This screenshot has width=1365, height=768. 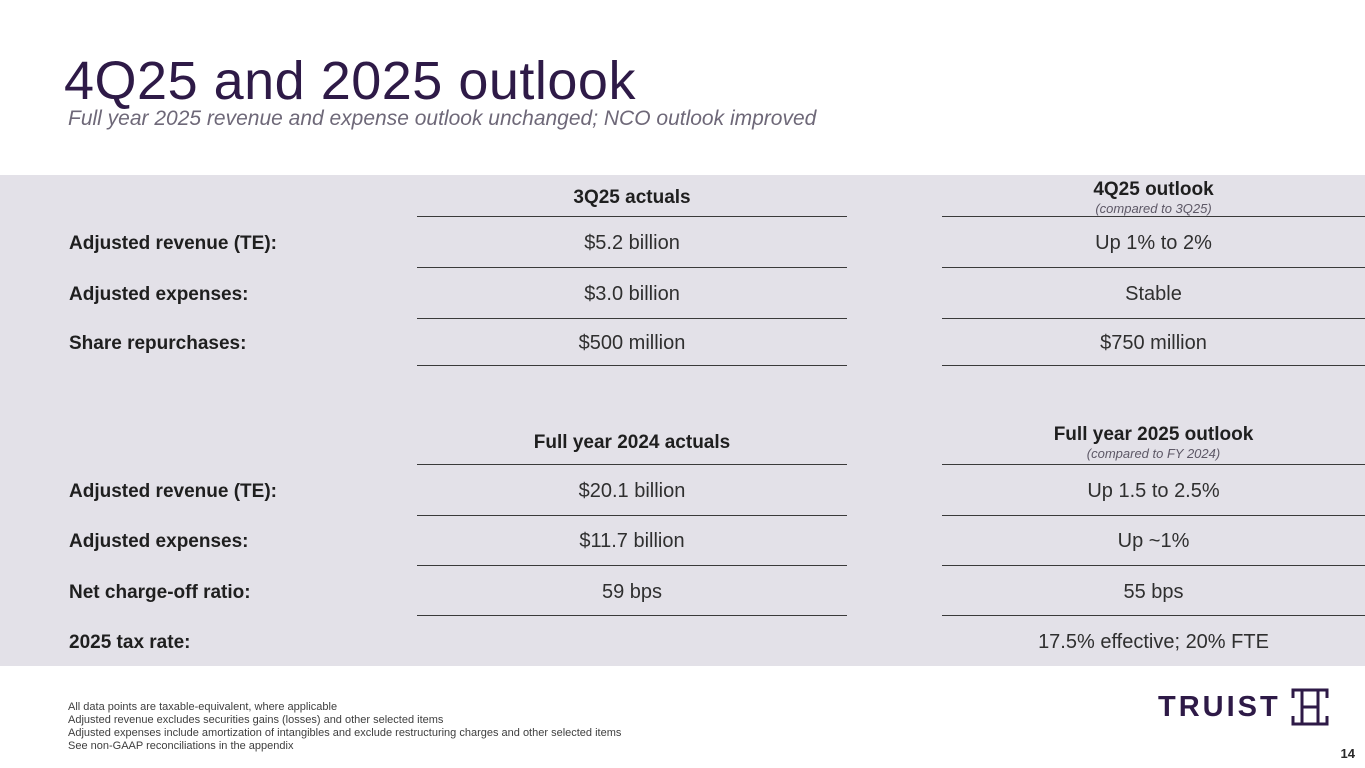 What do you see at coordinates (1153, 343) in the screenshot?
I see `outlook-value: $750 million` at bounding box center [1153, 343].